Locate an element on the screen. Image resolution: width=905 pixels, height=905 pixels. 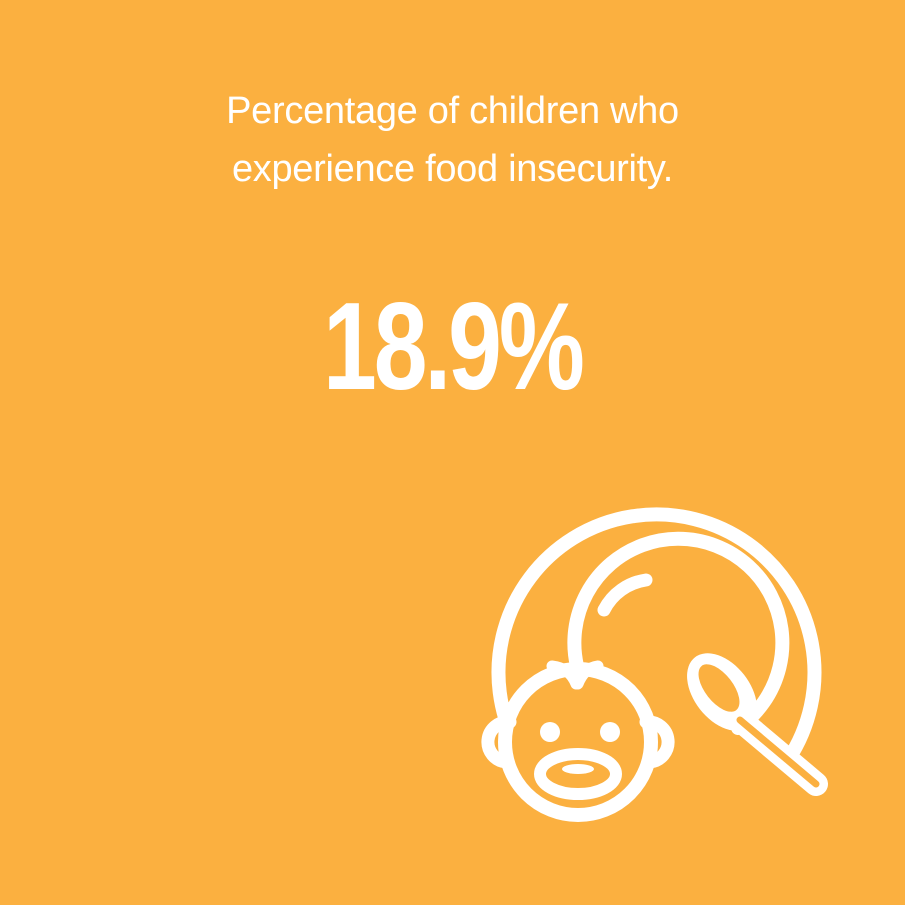
plate-shine-icon is located at coordinates (625, 595).